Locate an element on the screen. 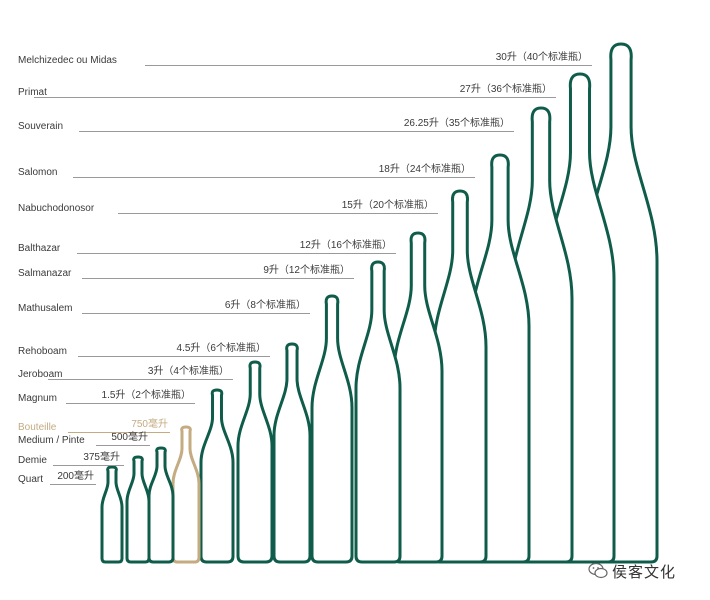 The image size is (710, 600). bottle-name-label: Nabuchodonosor is located at coordinates (56, 208).